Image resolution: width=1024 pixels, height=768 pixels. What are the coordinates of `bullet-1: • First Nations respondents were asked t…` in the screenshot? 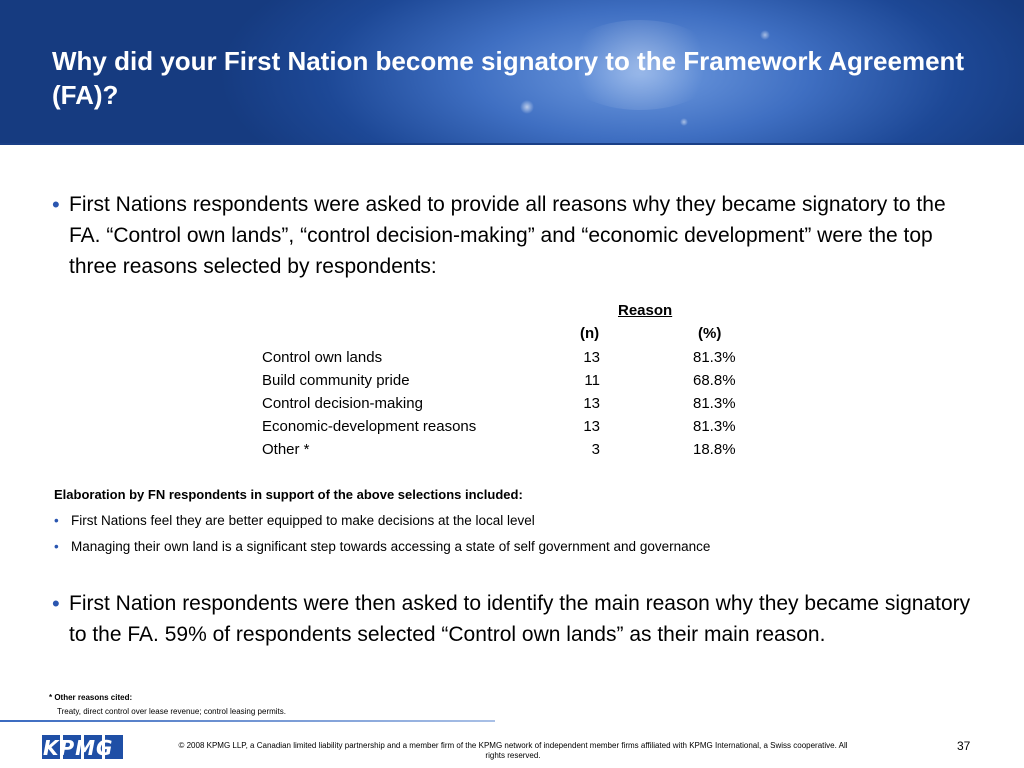 It's located at (512, 235).